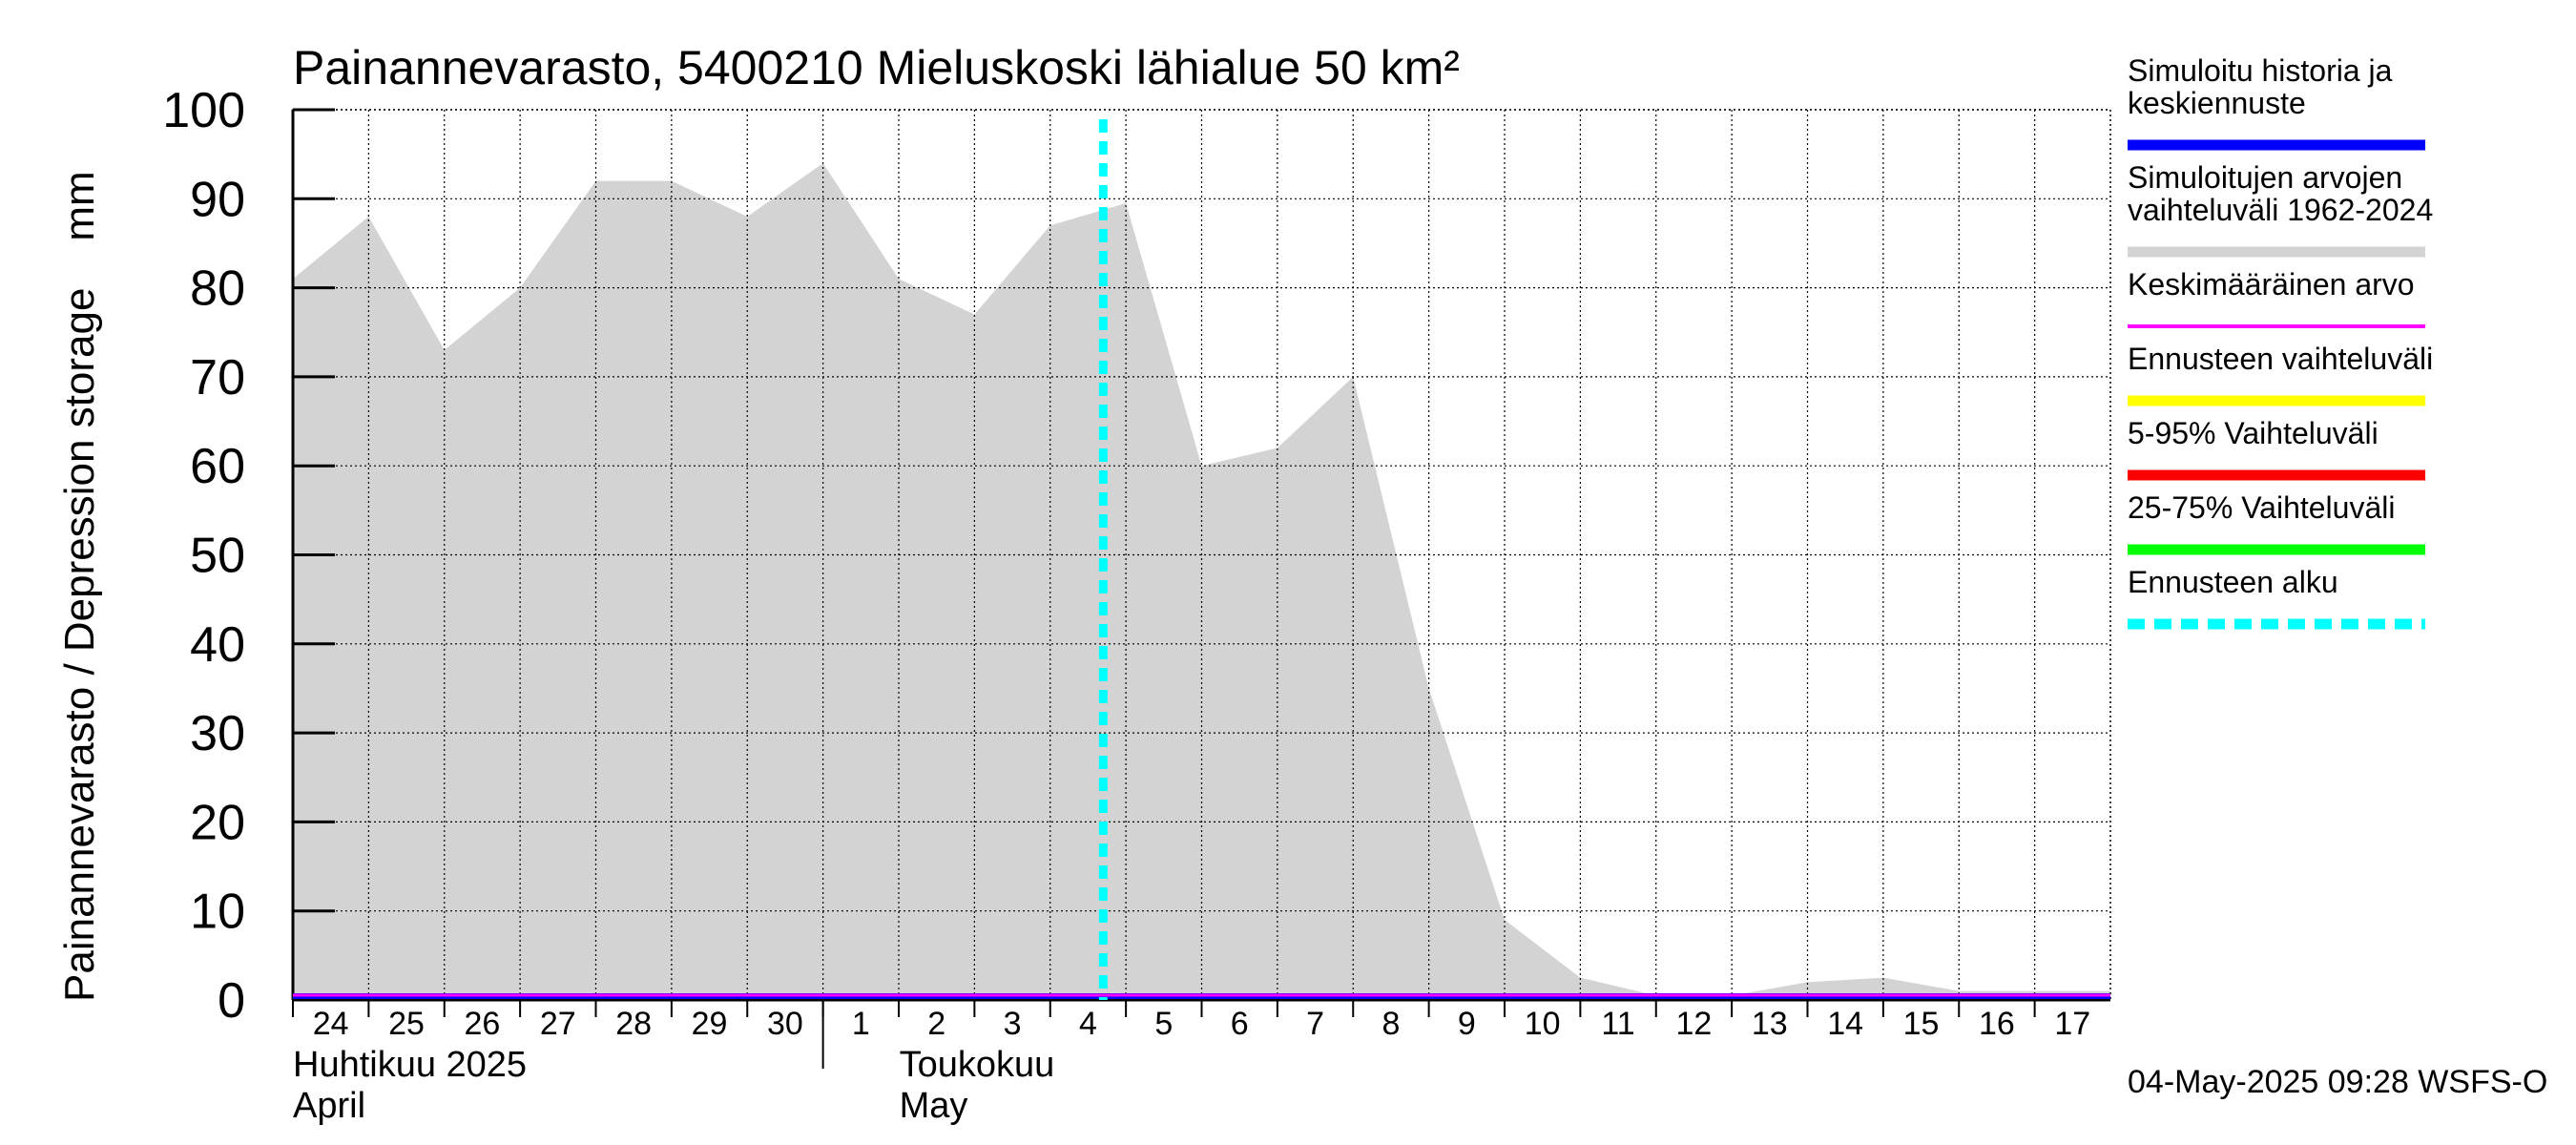  What do you see at coordinates (483, 1024) in the screenshot?
I see `x-tick-label: 26` at bounding box center [483, 1024].